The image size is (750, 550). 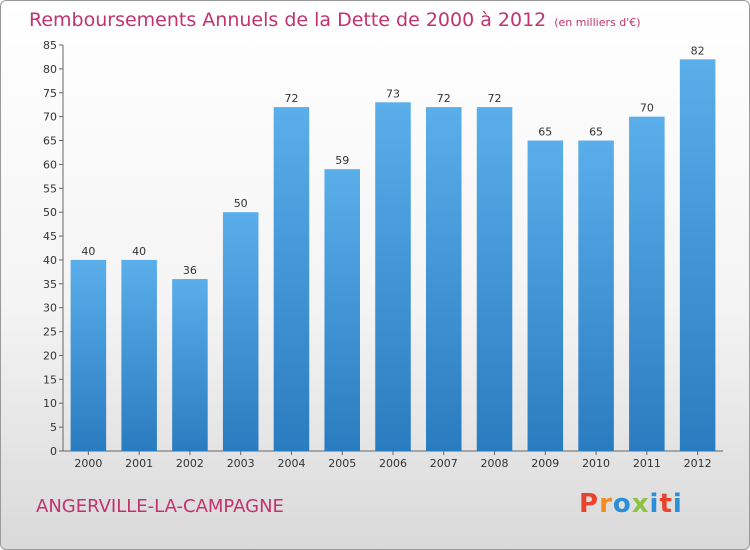 What do you see at coordinates (647, 108) in the screenshot?
I see `data-label-2011: 70` at bounding box center [647, 108].